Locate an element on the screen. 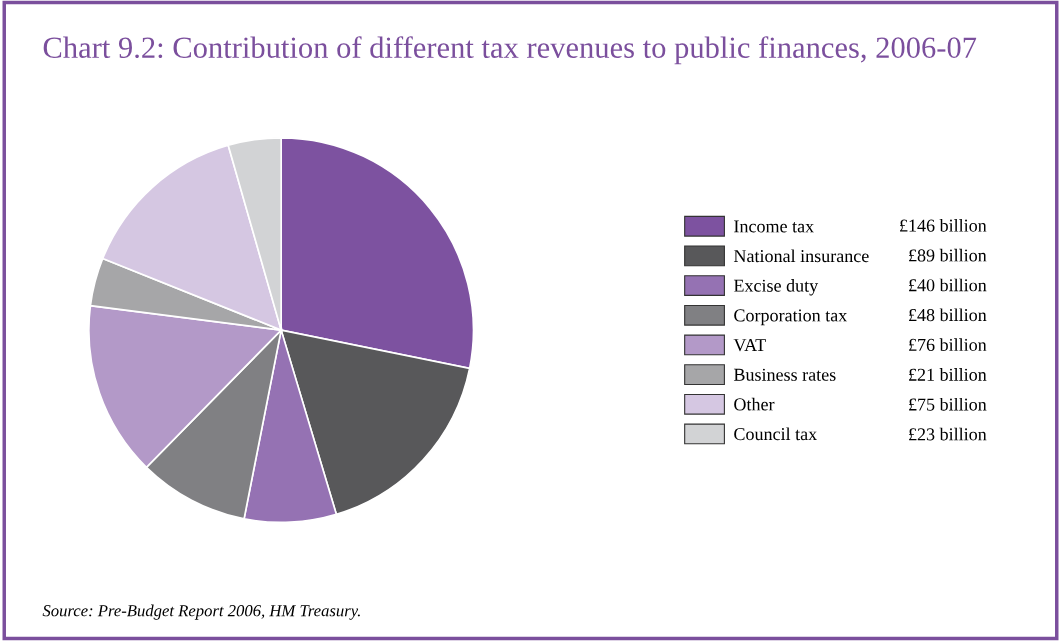 The height and width of the screenshot is (641, 1061). data-label: £76 billion is located at coordinates (948, 344).